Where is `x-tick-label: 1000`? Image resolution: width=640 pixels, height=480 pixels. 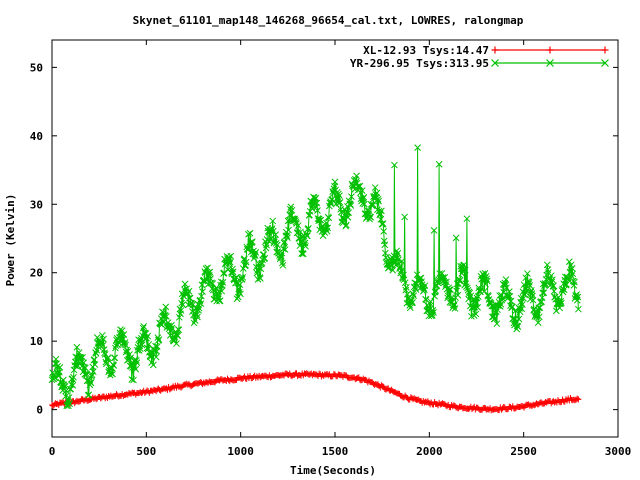 x-tick-label: 1000 is located at coordinates (240, 451).